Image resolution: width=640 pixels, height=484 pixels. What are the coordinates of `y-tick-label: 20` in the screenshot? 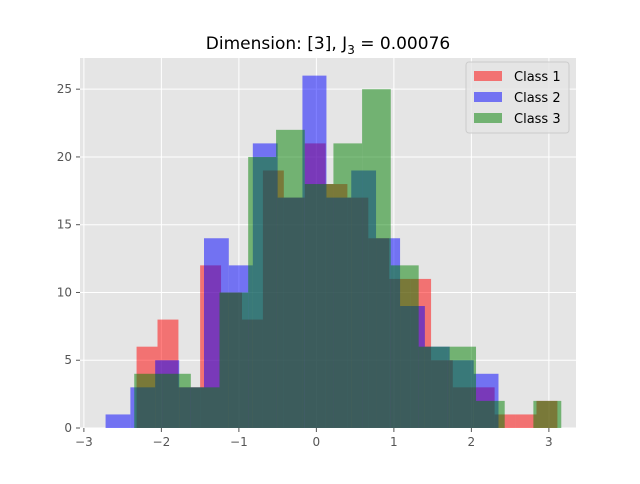 It's located at (64, 157).